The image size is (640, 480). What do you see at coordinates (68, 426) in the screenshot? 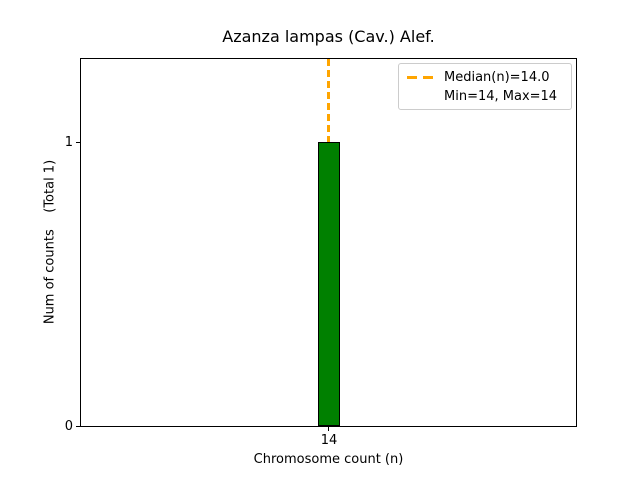
I see `y-tick-label-0: 0` at bounding box center [68, 426].